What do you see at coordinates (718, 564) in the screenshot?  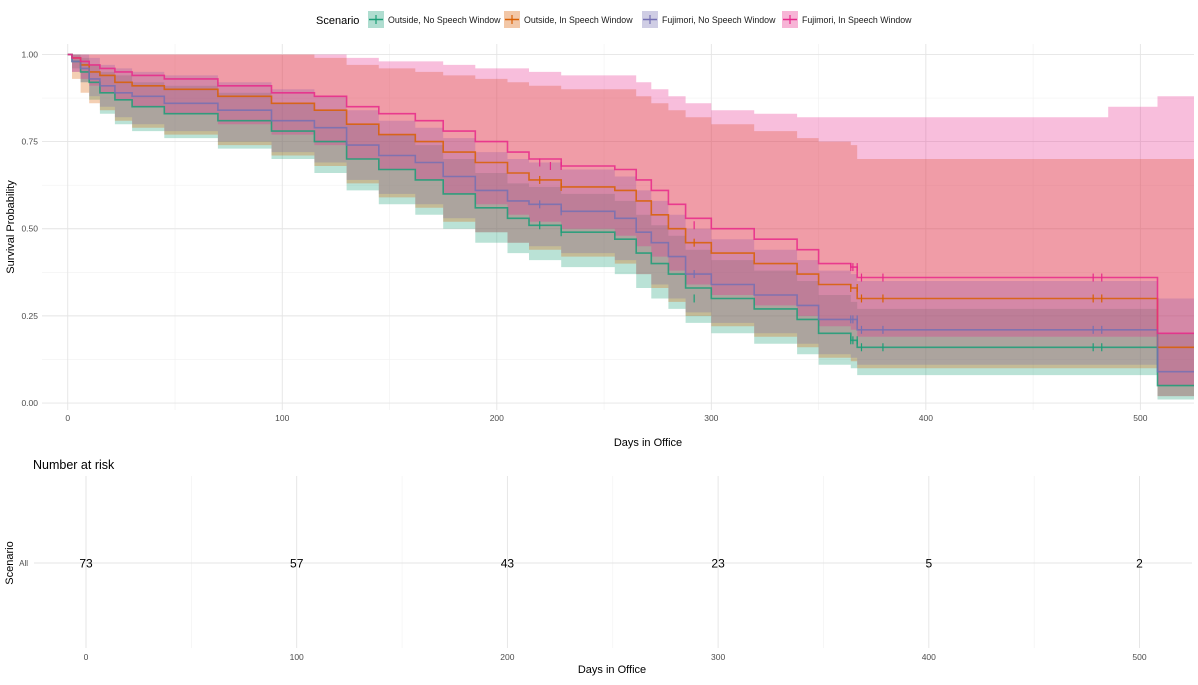 I see `risk-count: 23` at bounding box center [718, 564].